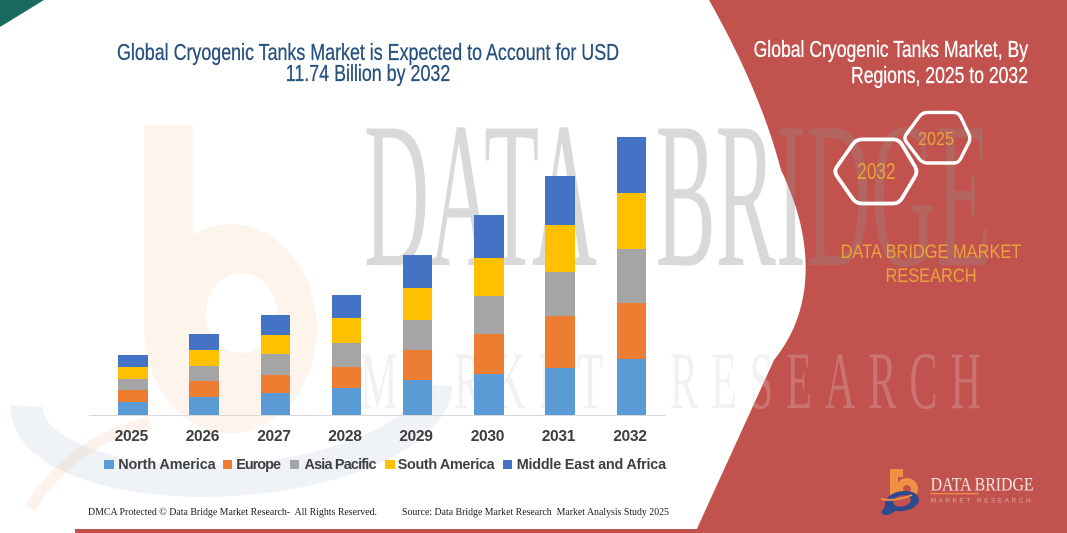 Image resolution: width=1067 pixels, height=533 pixels. Describe the element at coordinates (876, 171) in the screenshot. I see `svg-text: 2032` at that location.